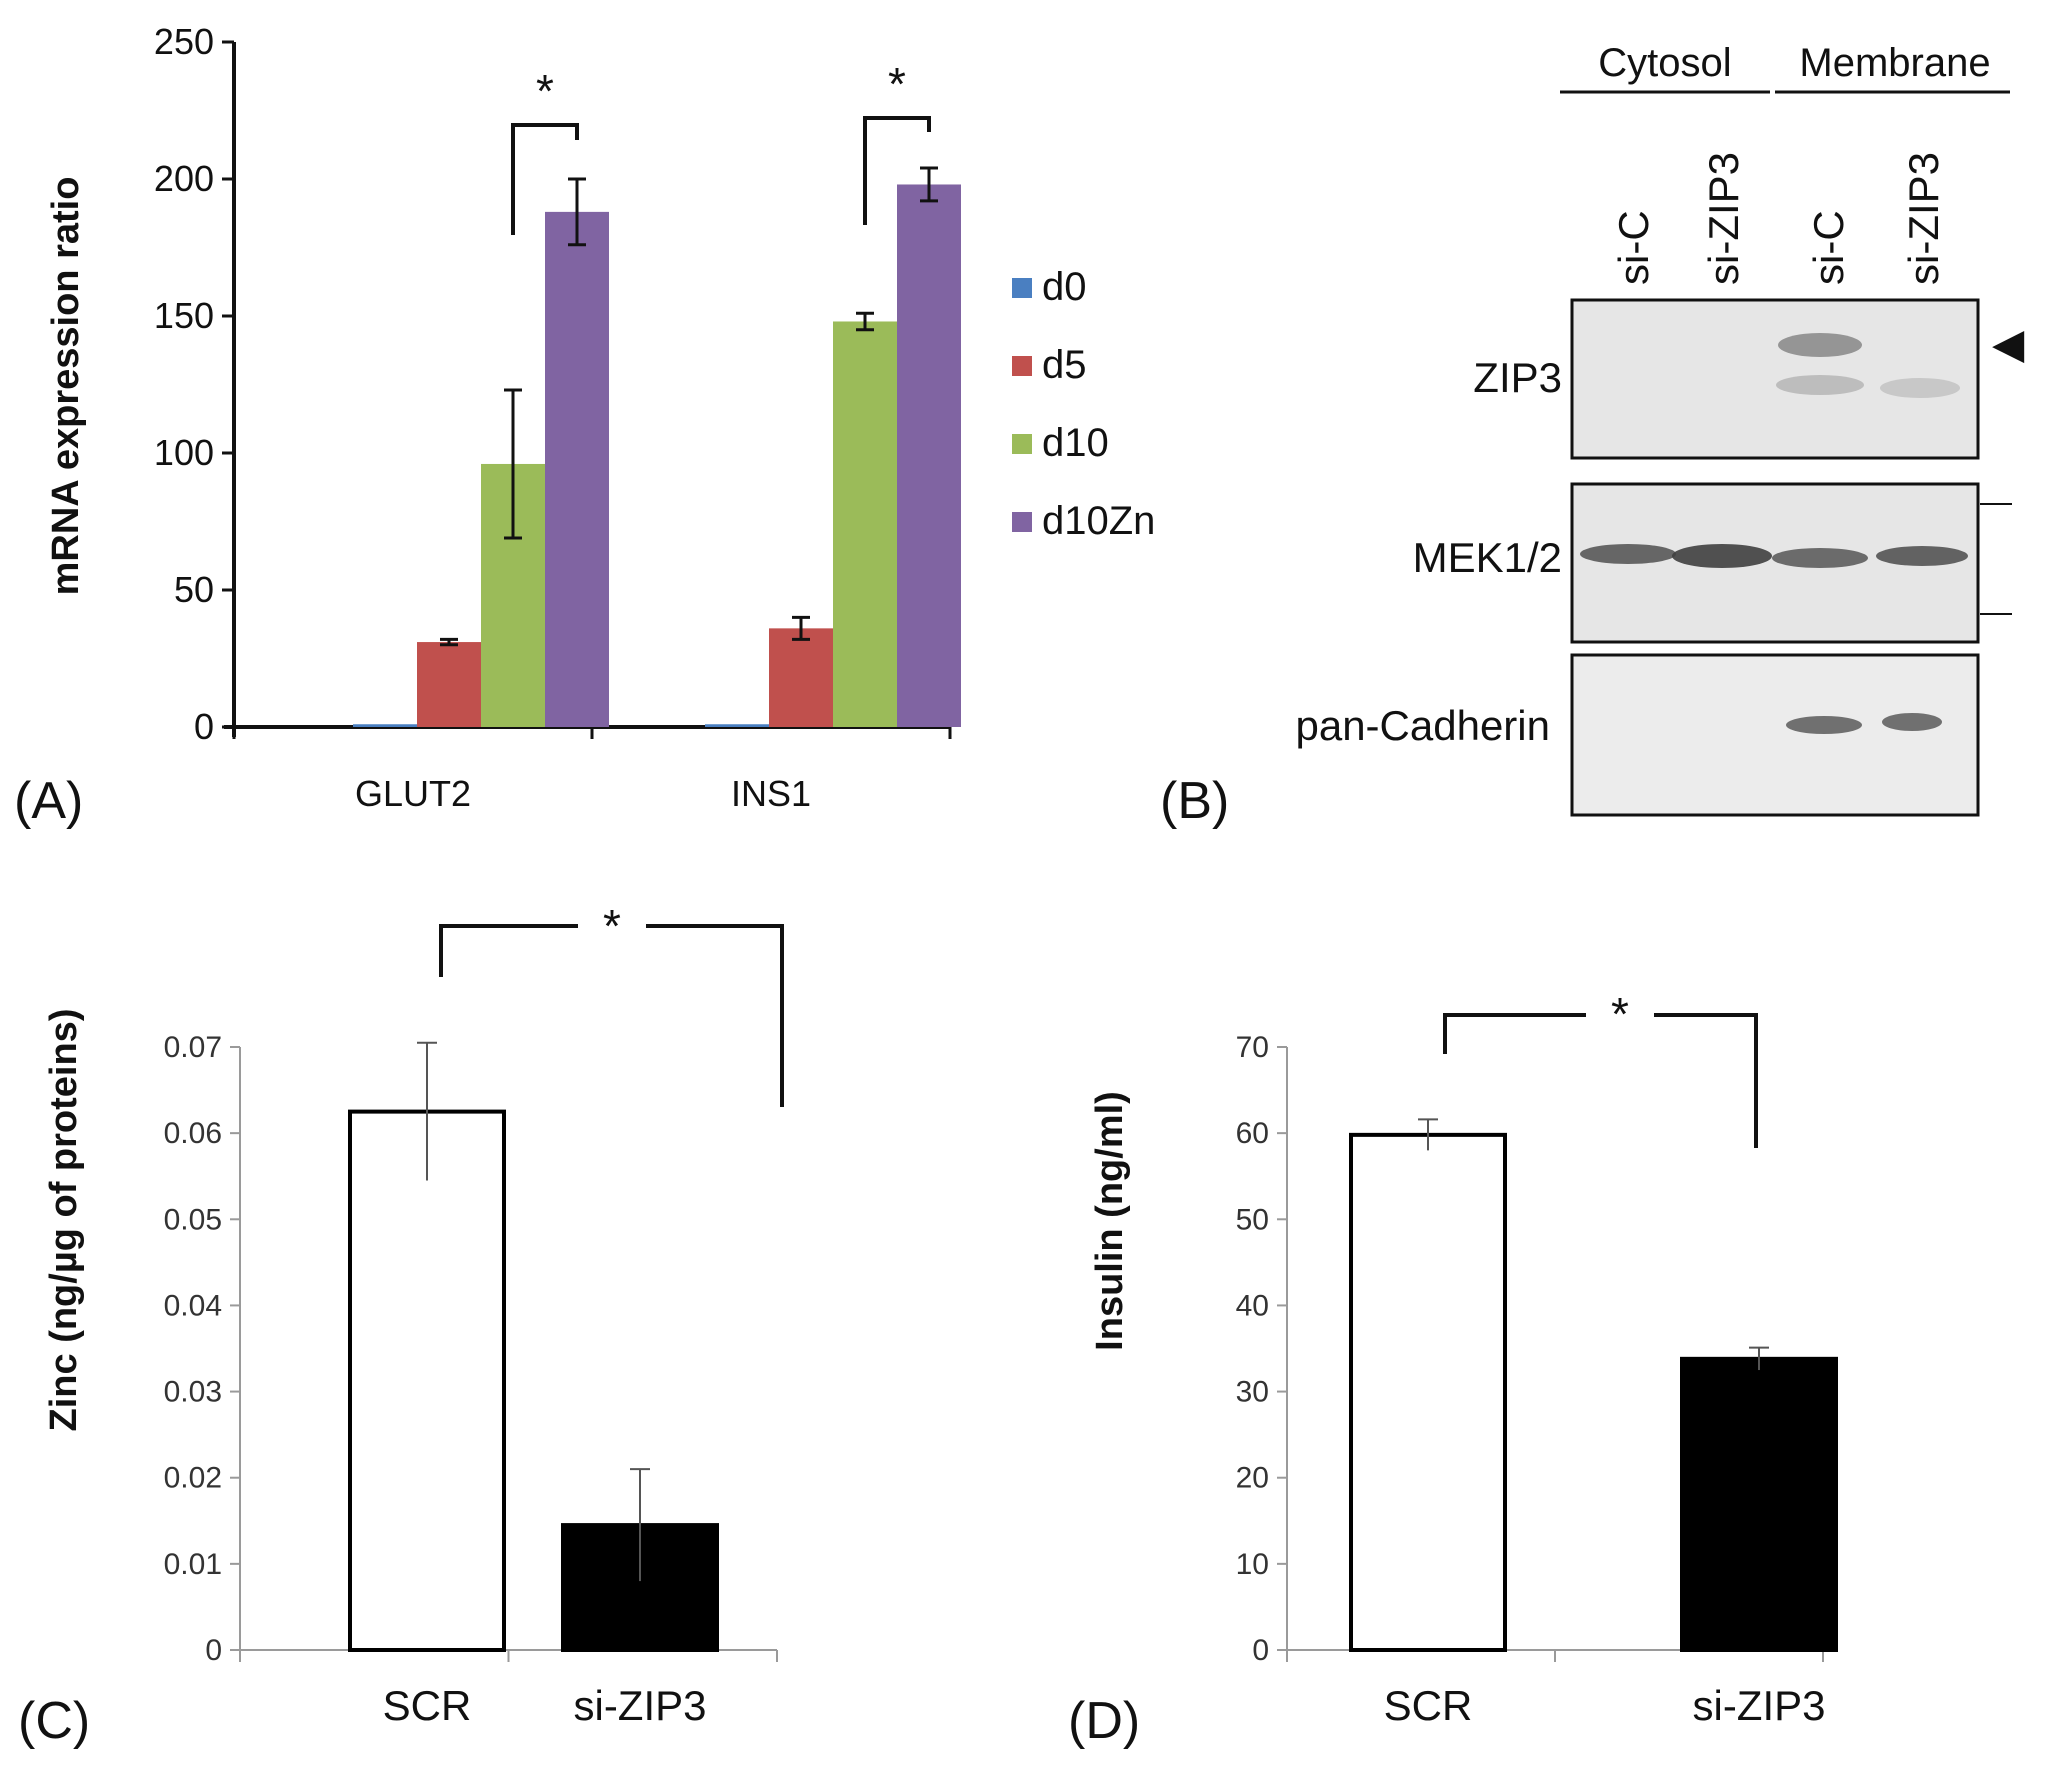 This screenshot has height=1776, width=2046. Describe the element at coordinates (1075, 443) in the screenshot. I see `chart-a-legend-label: d10` at that location.